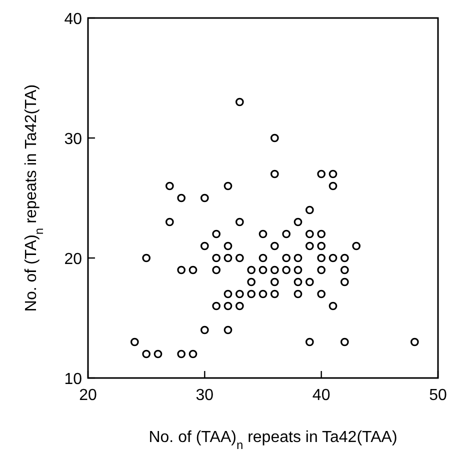 The width and height of the screenshot is (462, 455). I want to click on x-tick-label: 20, so click(88, 395).